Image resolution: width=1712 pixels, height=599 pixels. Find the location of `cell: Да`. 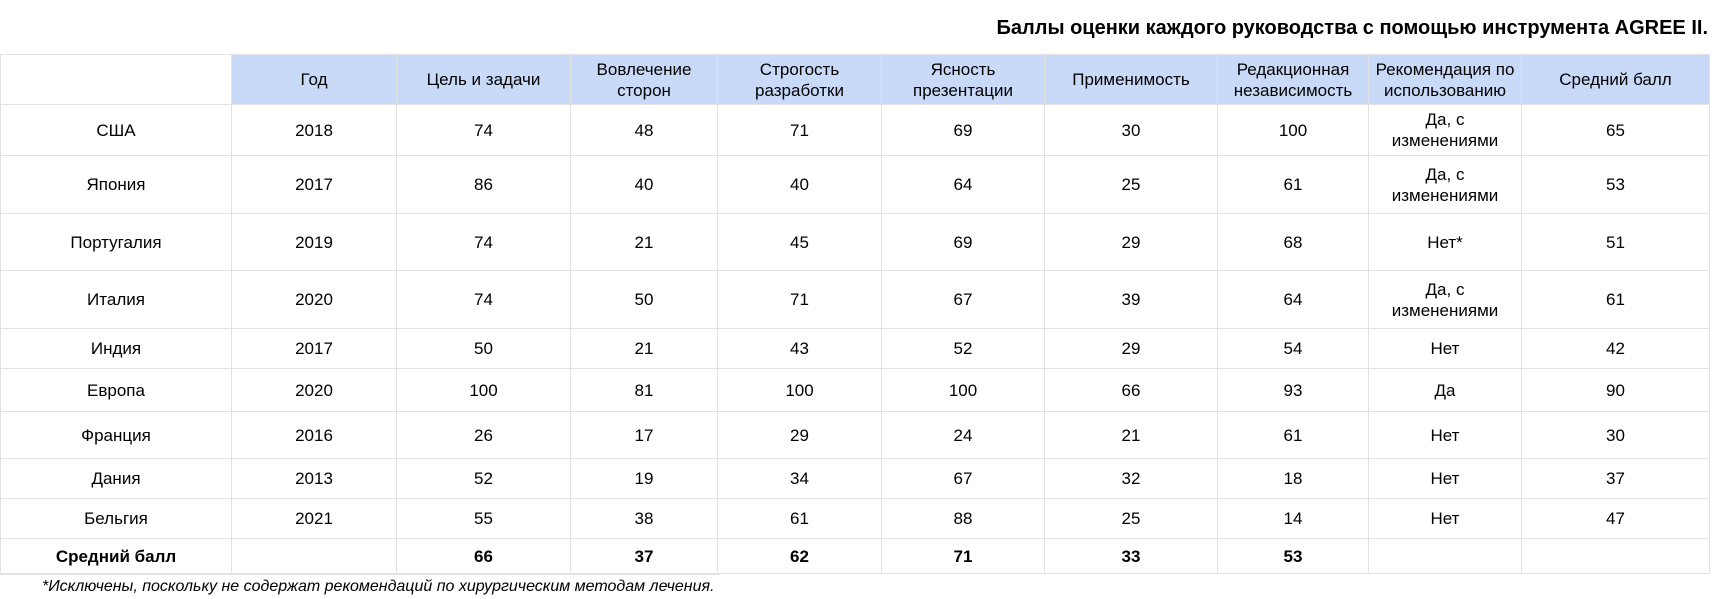

cell: Да is located at coordinates (1445, 390).